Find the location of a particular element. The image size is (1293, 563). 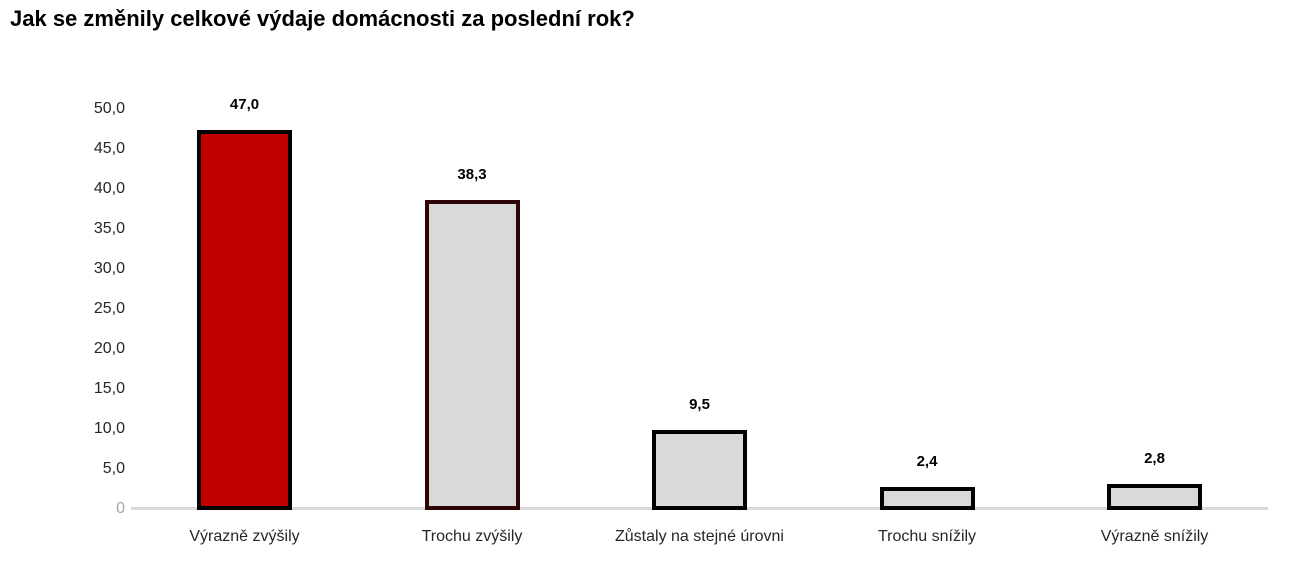

y-axis-tick-label: 50,0 is located at coordinates (109, 108).